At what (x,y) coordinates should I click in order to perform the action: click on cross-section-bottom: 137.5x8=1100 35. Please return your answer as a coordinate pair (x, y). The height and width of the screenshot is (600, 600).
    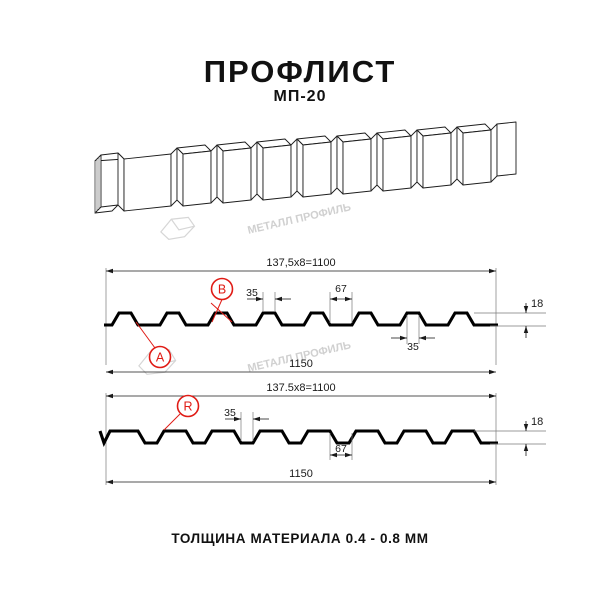
    Looking at the image, I should click on (322, 433).